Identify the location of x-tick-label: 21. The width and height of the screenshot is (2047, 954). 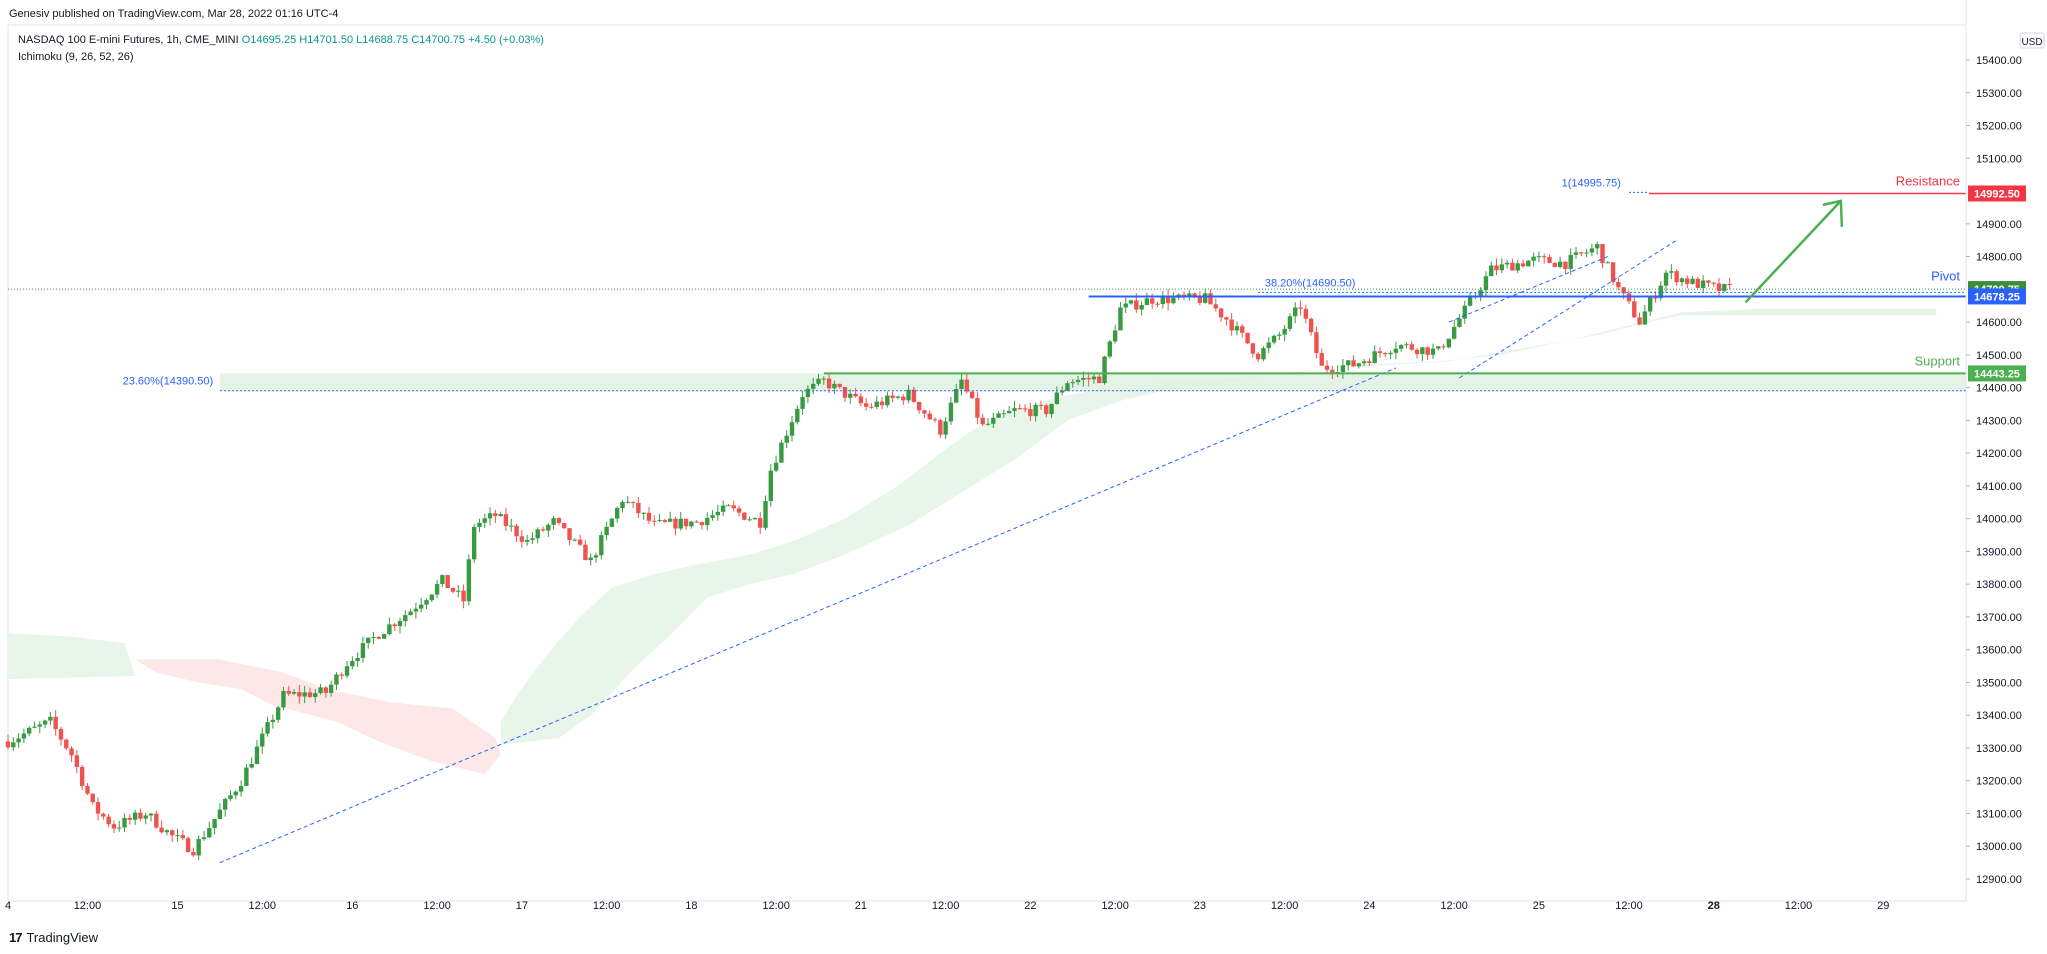
(861, 906).